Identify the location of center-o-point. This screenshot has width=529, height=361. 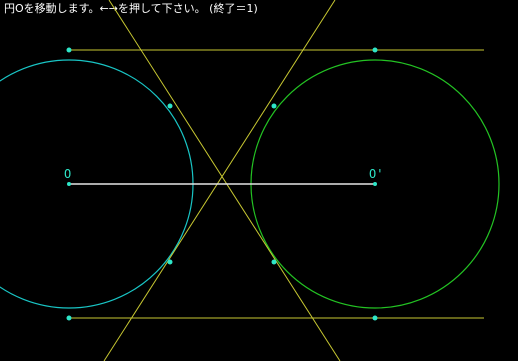
(69, 184).